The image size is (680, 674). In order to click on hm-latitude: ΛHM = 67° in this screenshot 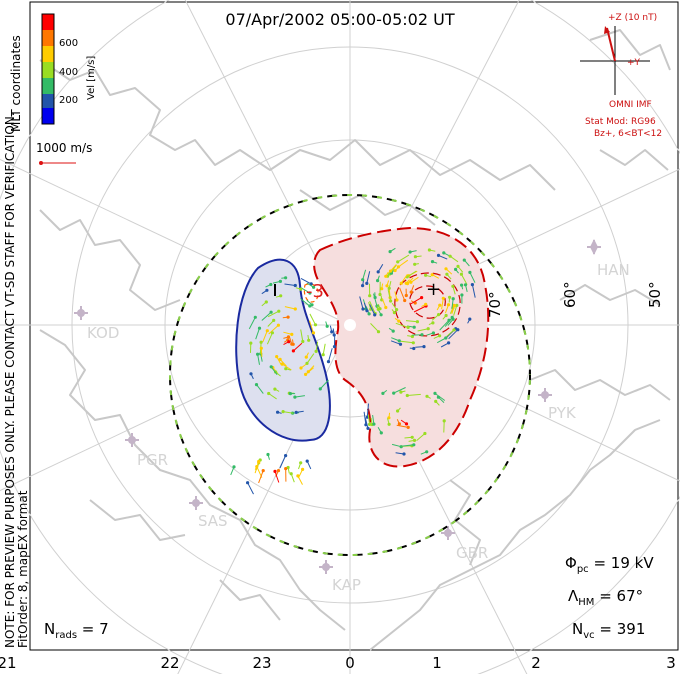, I will do `click(605, 597)`.